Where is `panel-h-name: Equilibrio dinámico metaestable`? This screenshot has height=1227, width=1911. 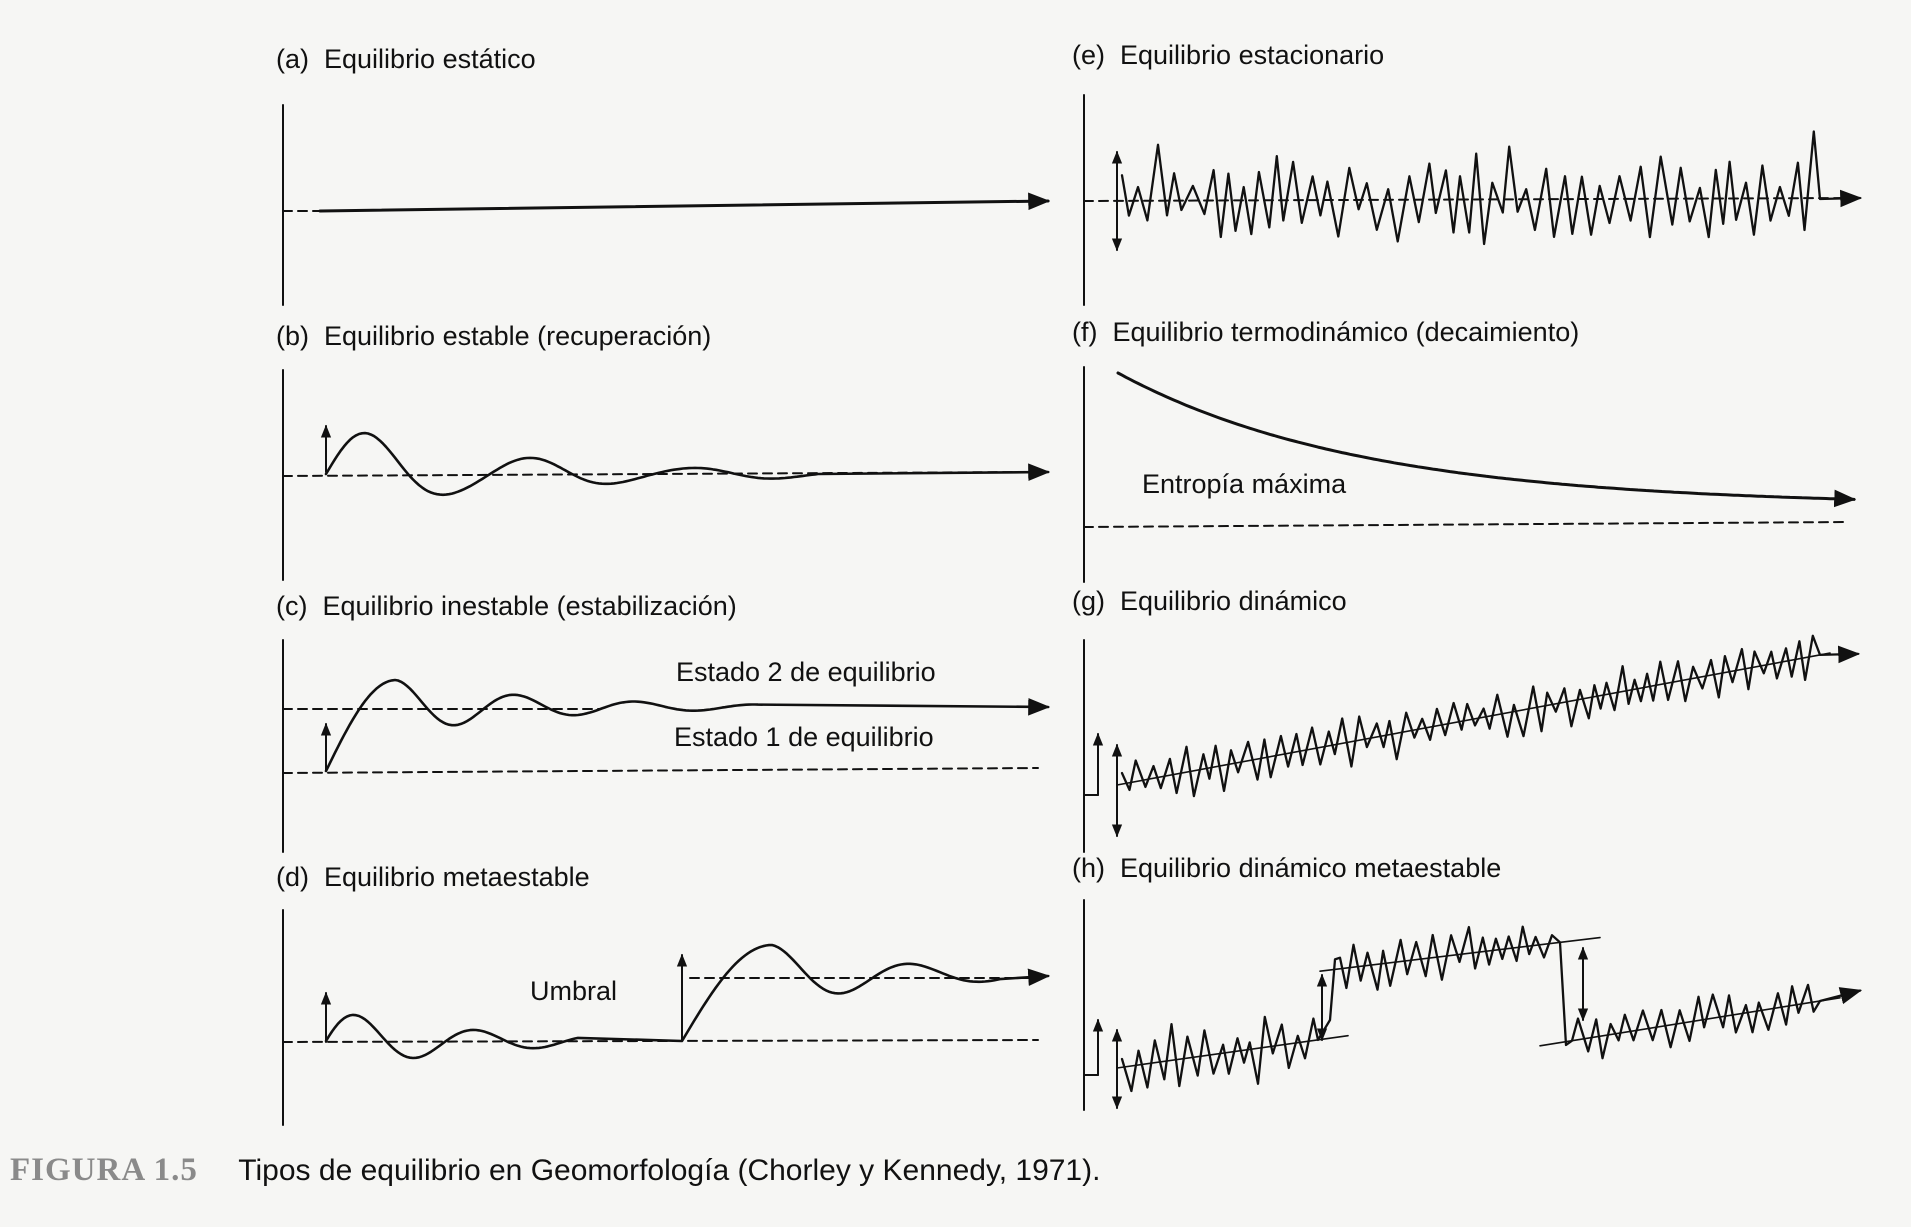
panel-h-name: Equilibrio dinámico metaestable is located at coordinates (1311, 868).